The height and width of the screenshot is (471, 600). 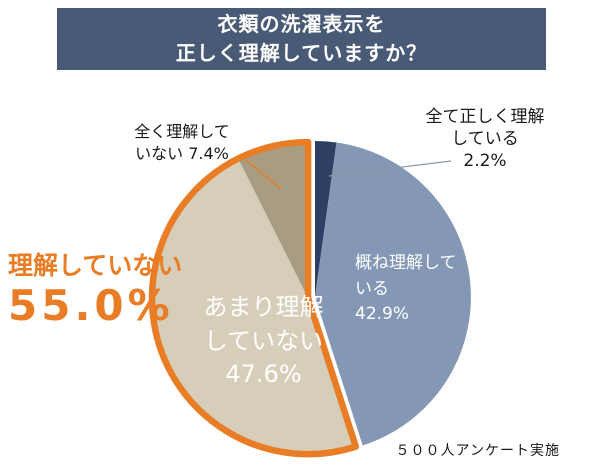 I want to click on survey-note: ５００人アンケート実施, so click(x=477, y=451).